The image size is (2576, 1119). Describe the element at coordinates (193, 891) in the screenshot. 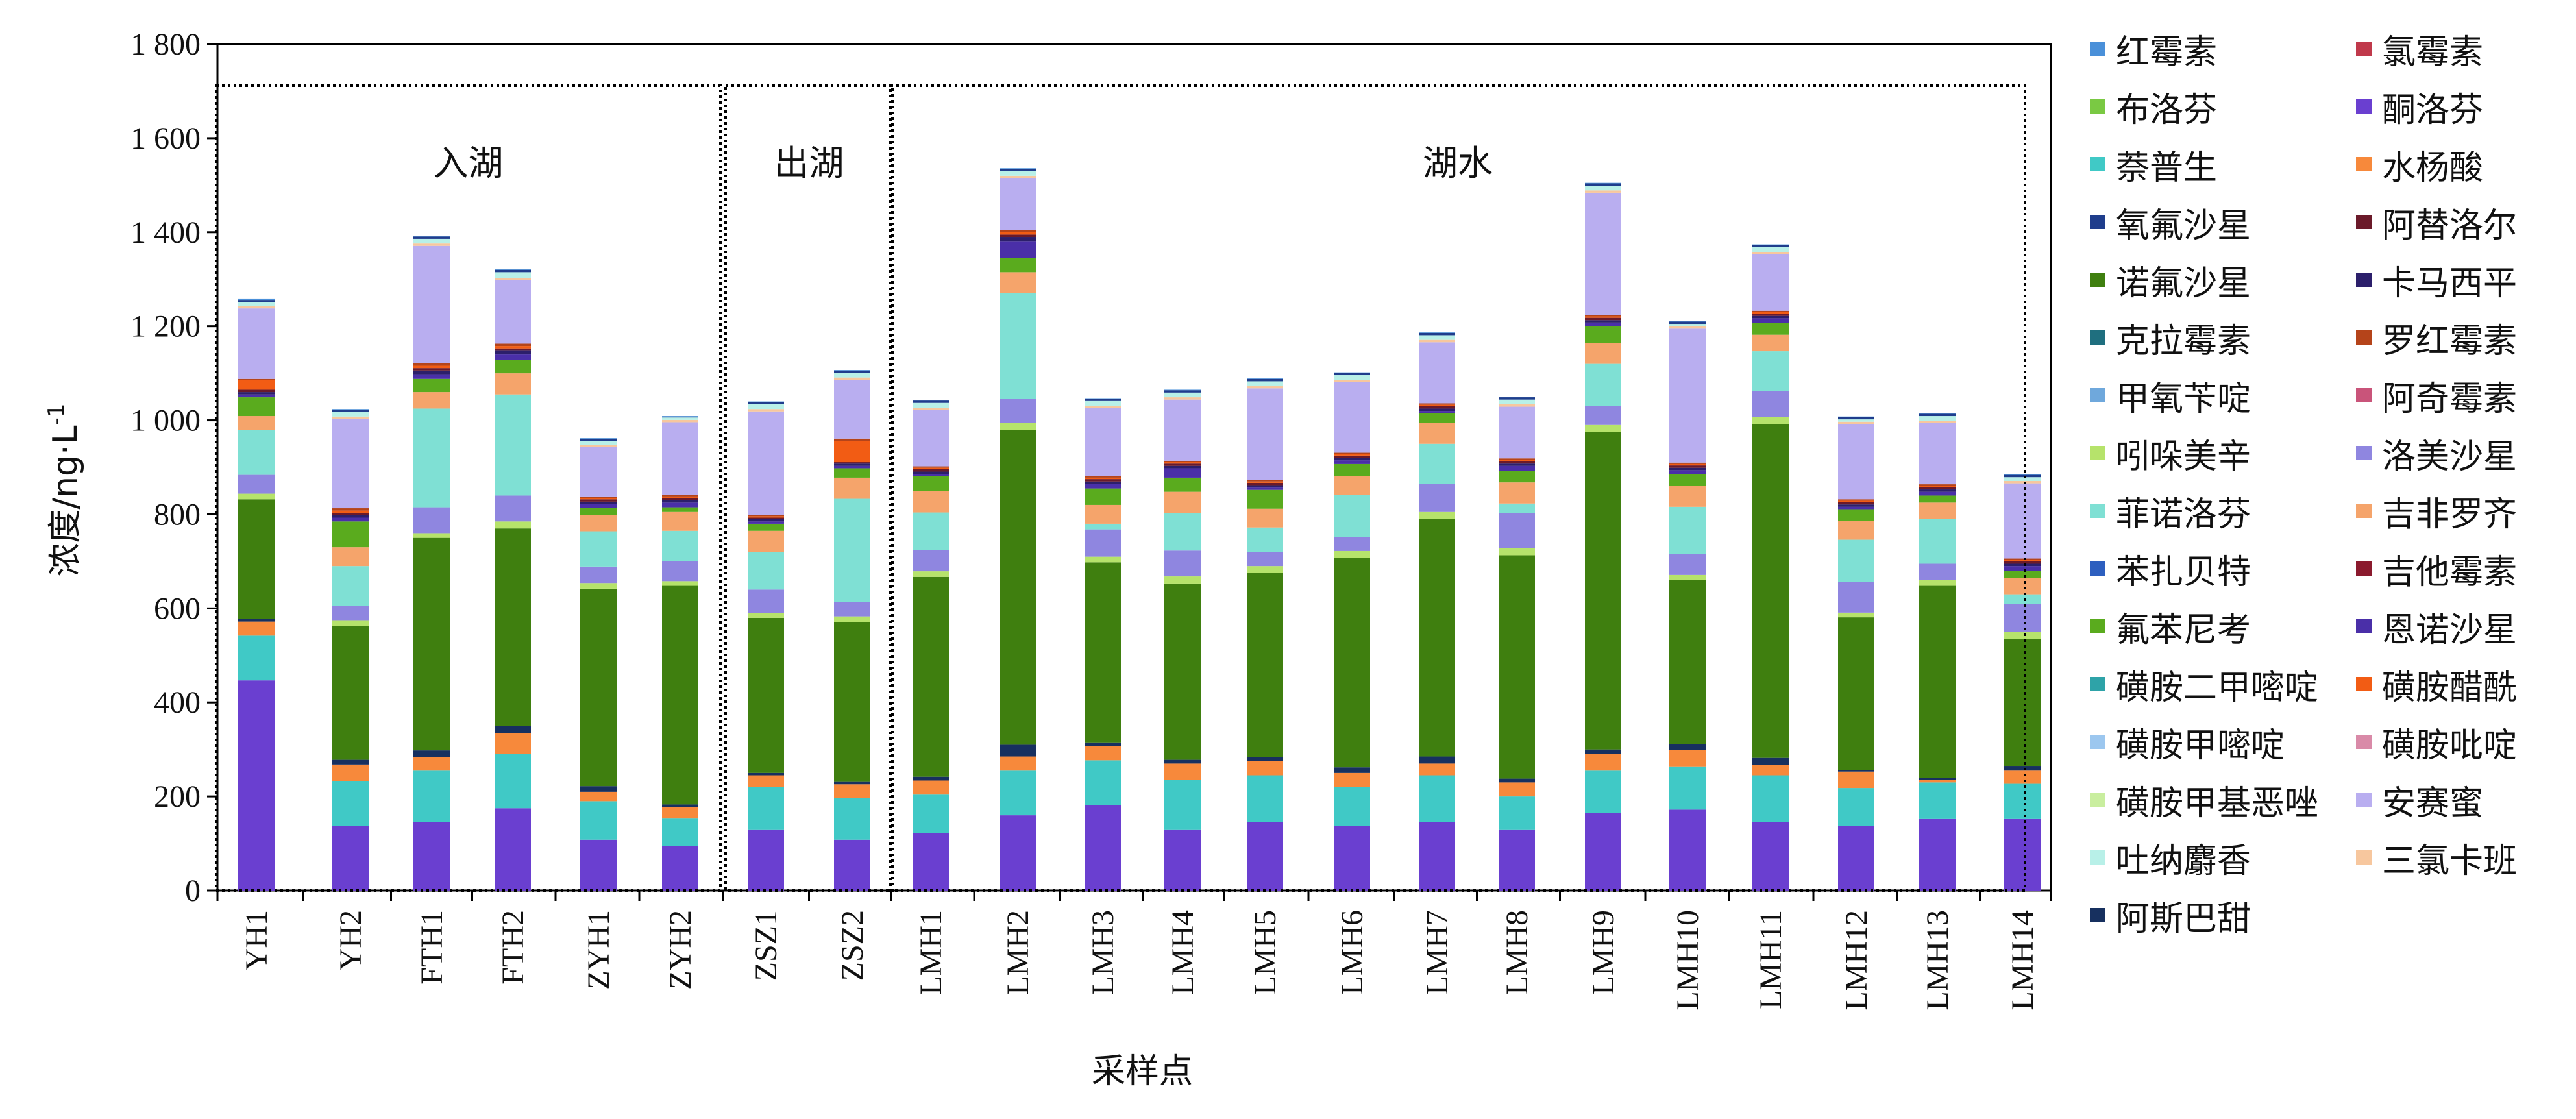

I see `y-tick-label: 0` at that location.